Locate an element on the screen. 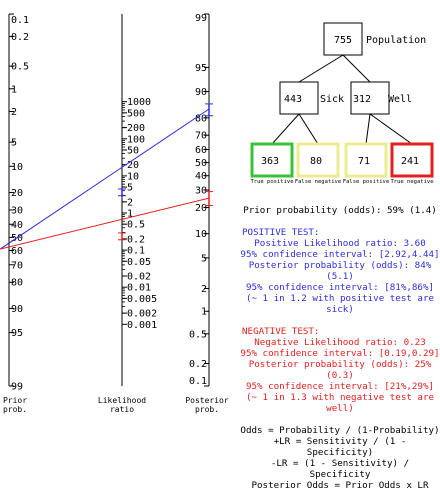  leaf-count: 363 is located at coordinates (270, 161).